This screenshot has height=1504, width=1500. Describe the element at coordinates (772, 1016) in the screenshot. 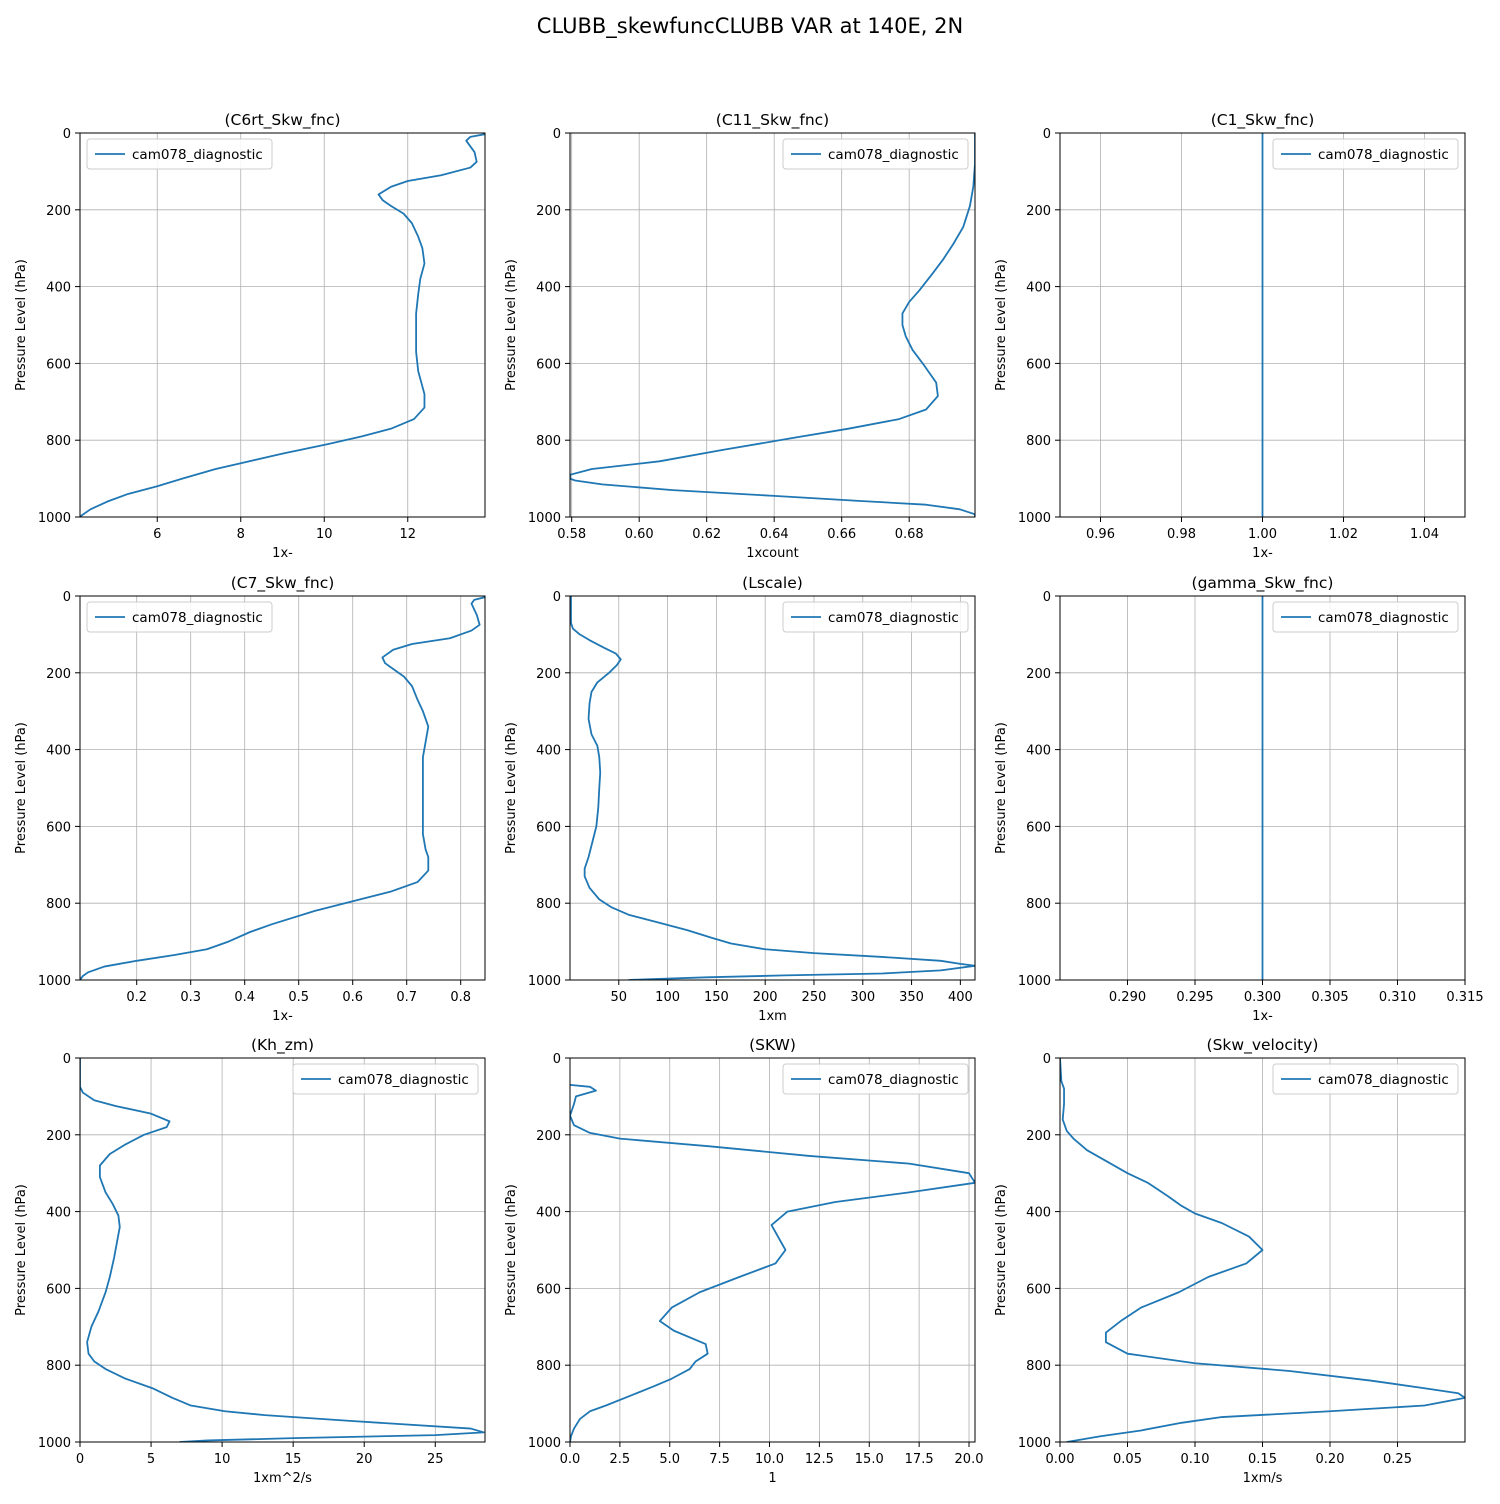

I see `x-axis-label: 1xm` at that location.